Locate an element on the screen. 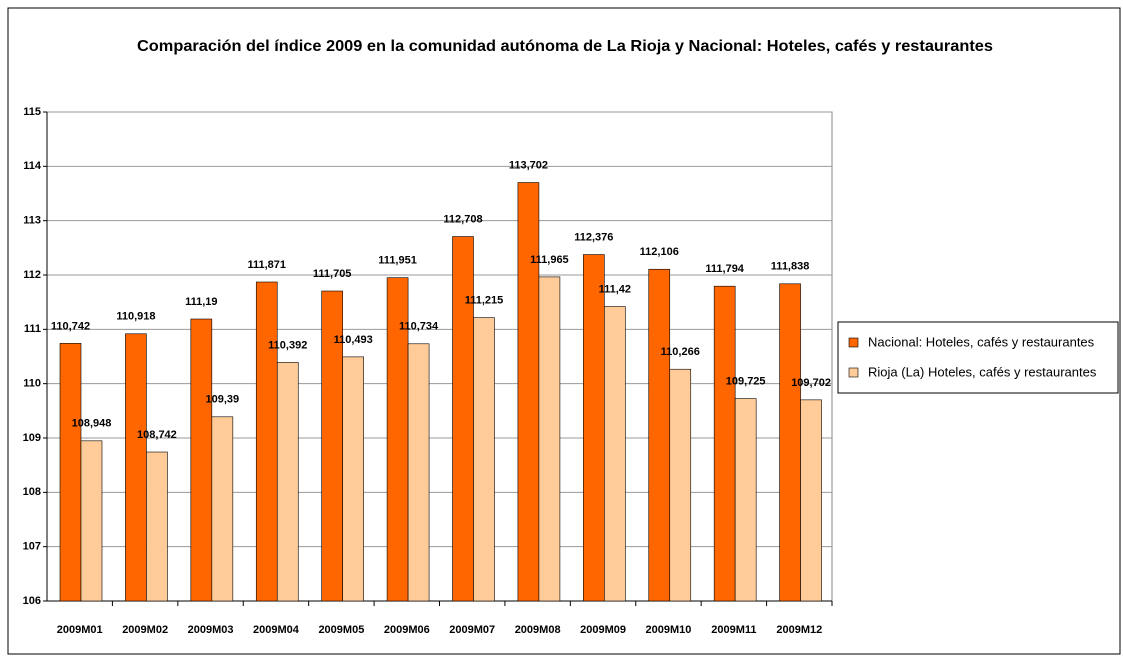  legend-label: Rioja (La) Hoteles, cafés y restaurantes is located at coordinates (982, 371).